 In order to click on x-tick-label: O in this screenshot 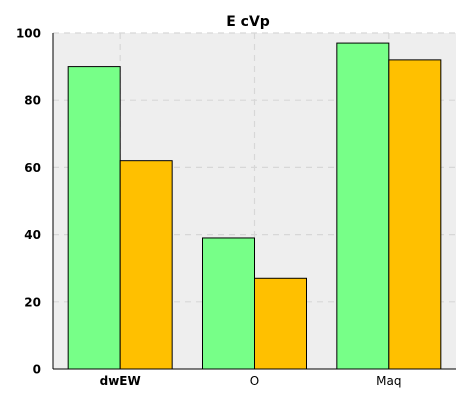, I will do `click(254, 381)`.